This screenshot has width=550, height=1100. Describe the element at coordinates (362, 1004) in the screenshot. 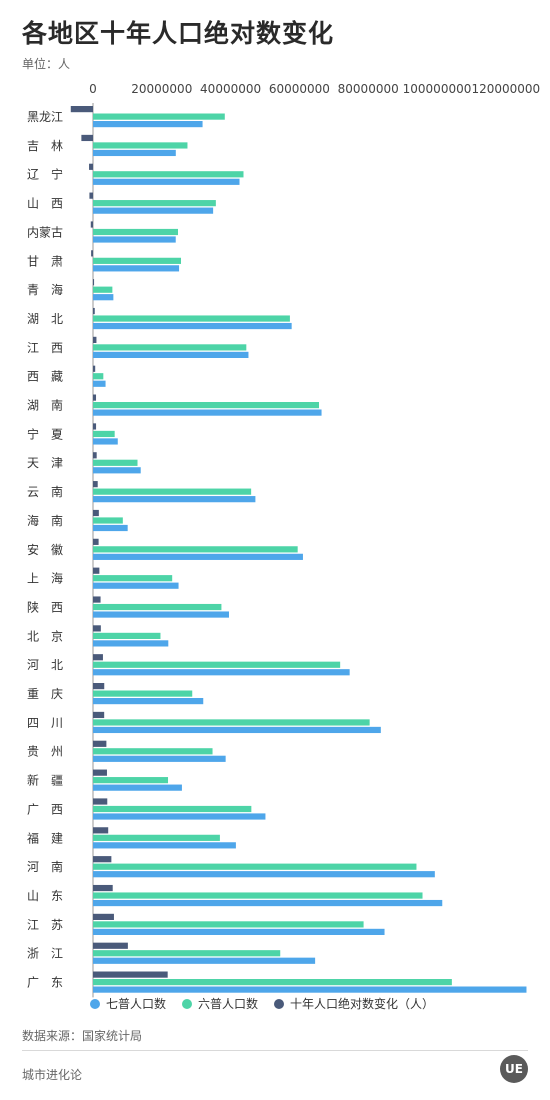

I see `legend-label: 十年人口绝对数变化（人）` at that location.